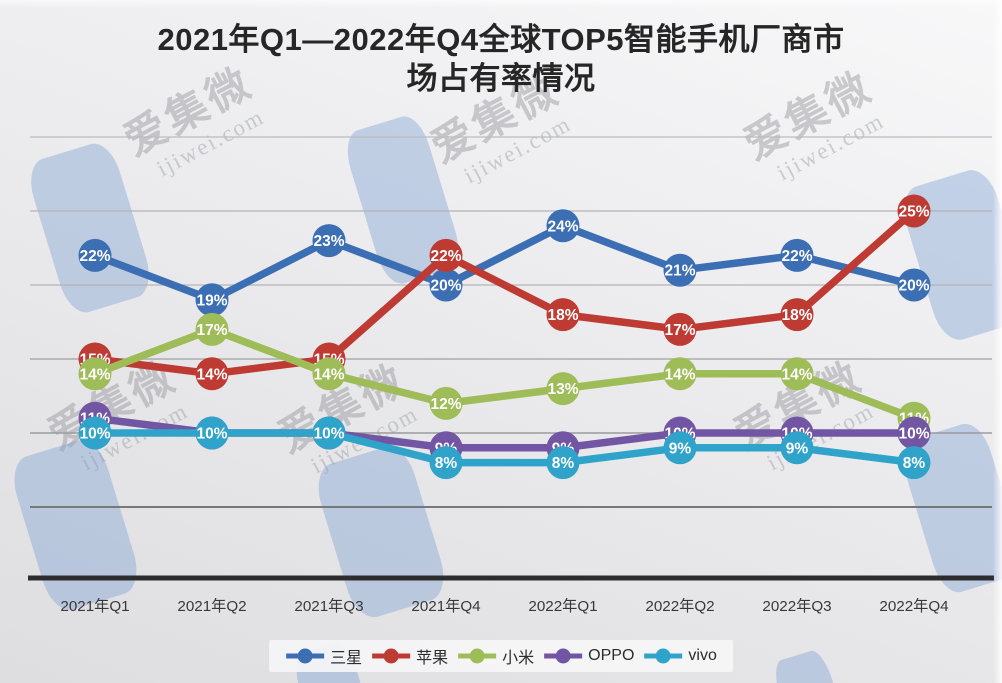 This screenshot has height=683, width=1002. I want to click on data-point-小米-2021年Q1, so click(95, 374).